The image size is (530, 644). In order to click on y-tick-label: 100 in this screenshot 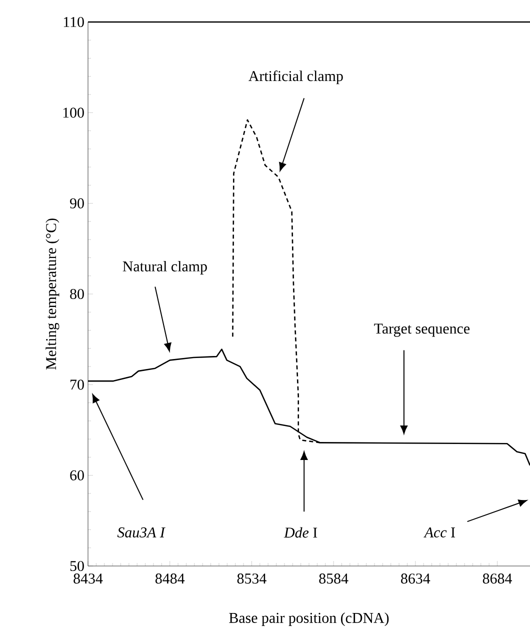, I will do `click(73, 113)`.